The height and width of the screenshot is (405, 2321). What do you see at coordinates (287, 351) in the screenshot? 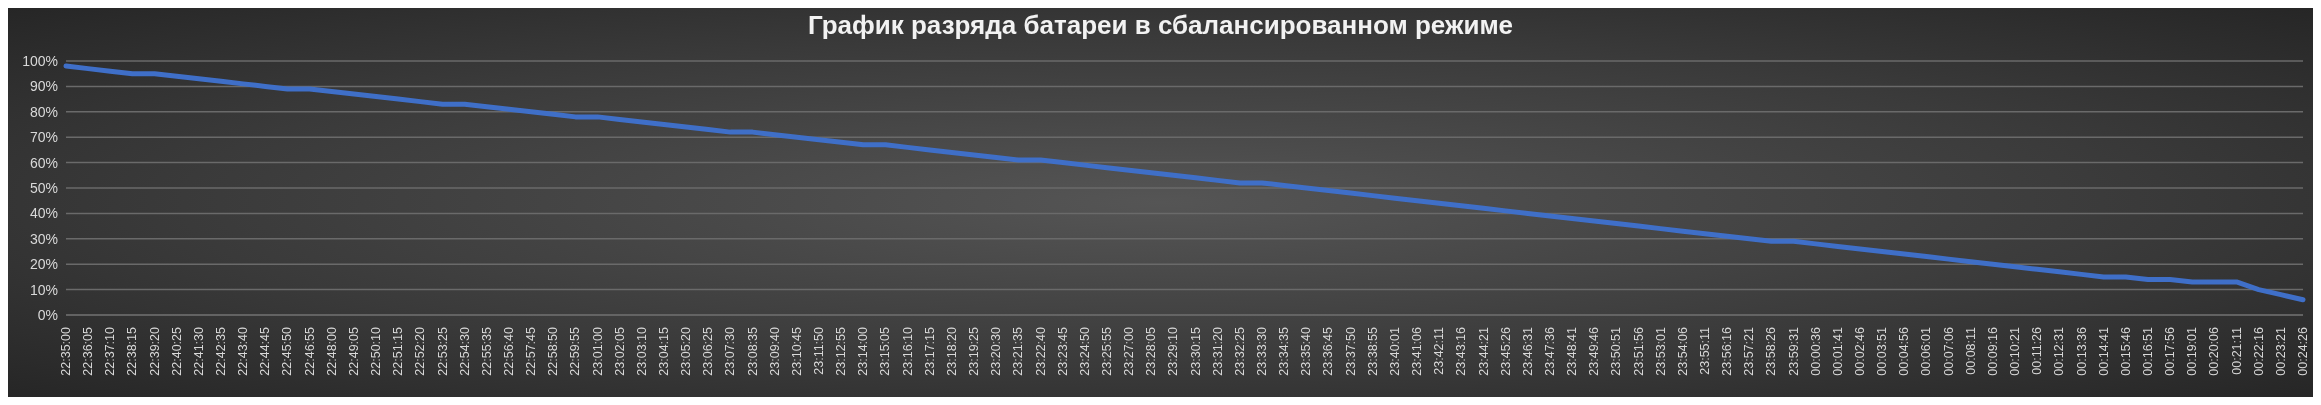
I see `x-tick-label: 22:45:50` at bounding box center [287, 351].